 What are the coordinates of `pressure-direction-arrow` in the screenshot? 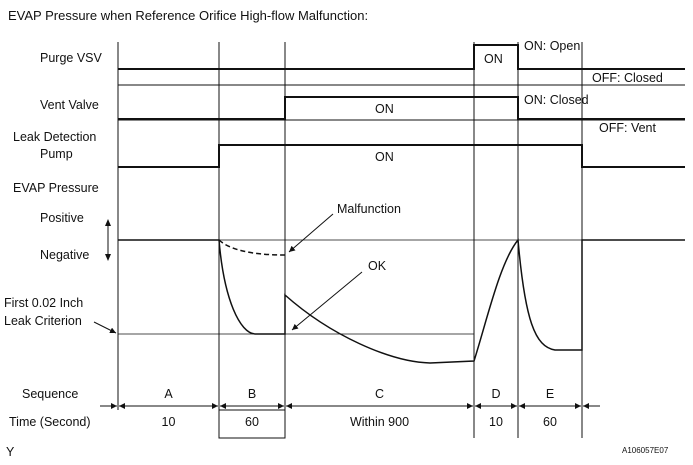 It's located at (108, 240).